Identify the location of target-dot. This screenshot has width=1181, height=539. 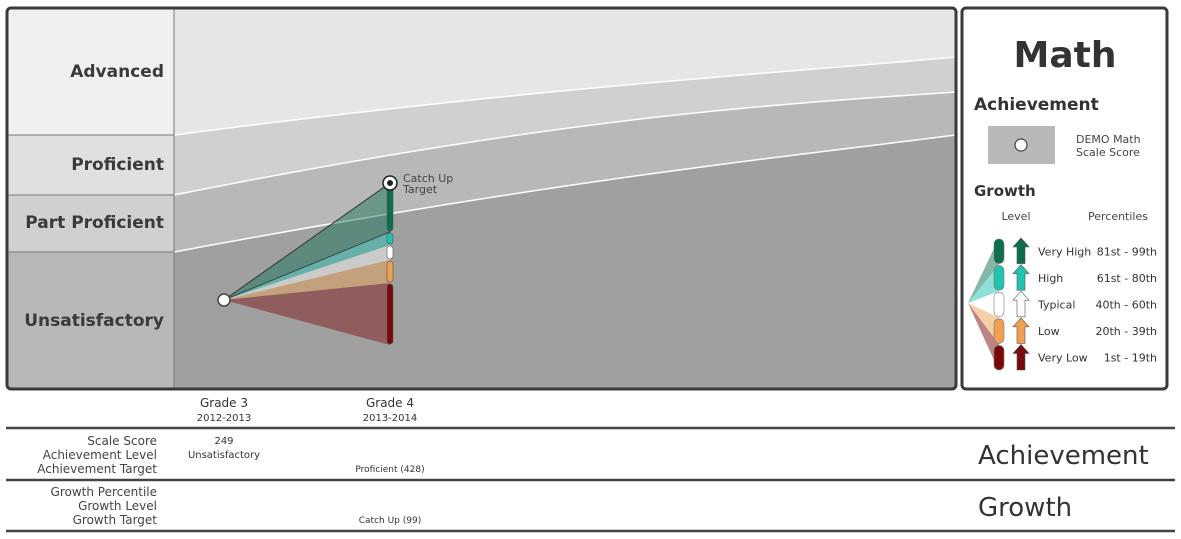
(390, 183).